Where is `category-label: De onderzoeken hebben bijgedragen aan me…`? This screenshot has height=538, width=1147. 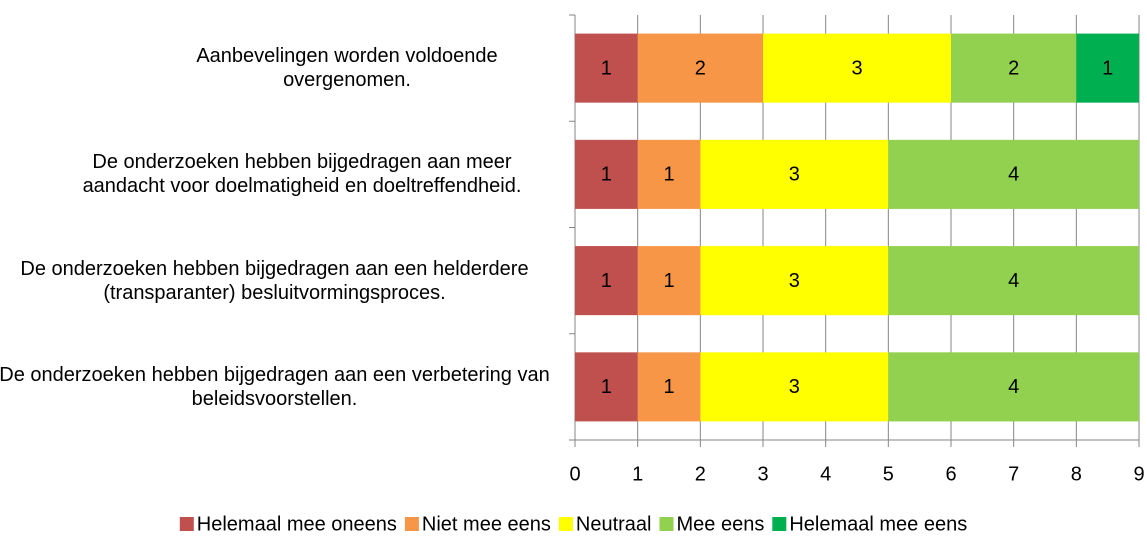 category-label: De onderzoeken hebben bijgedragen aan me… is located at coordinates (302, 174).